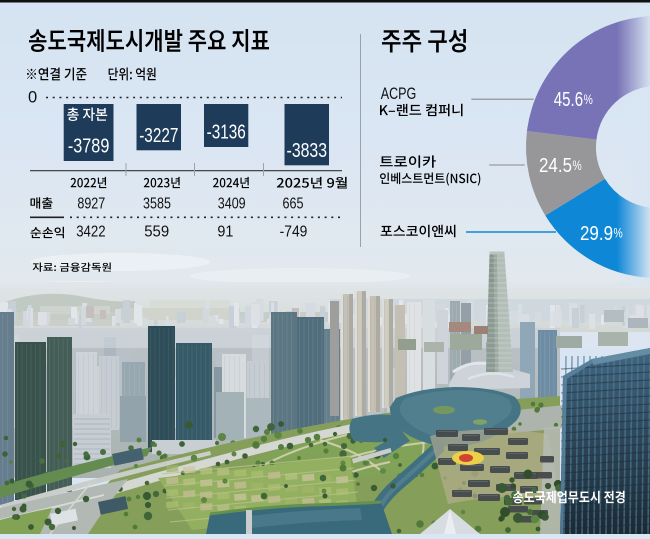  What do you see at coordinates (226, 132) in the screenshot?
I see `svg-text: -3136` at bounding box center [226, 132].